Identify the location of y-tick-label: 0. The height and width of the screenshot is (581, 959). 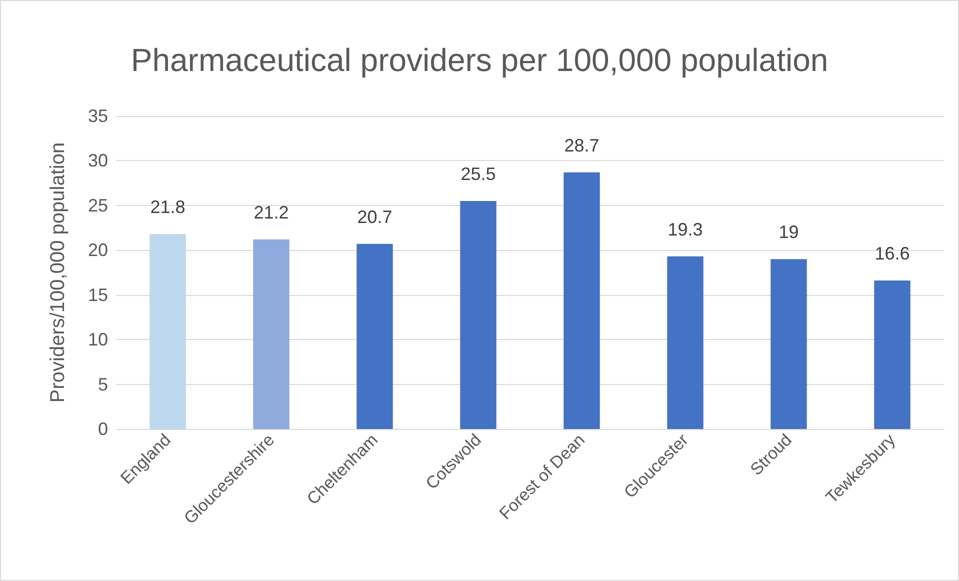
(103, 429).